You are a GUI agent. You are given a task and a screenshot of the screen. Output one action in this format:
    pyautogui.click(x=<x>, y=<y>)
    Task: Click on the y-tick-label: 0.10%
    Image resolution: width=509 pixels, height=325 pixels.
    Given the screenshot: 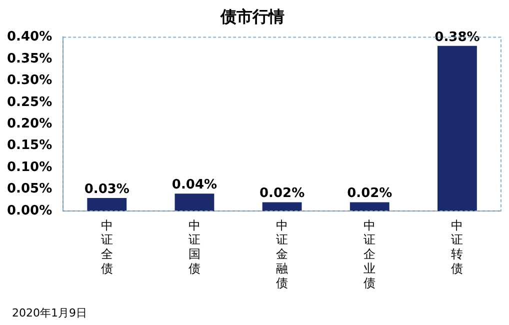 What is the action you would take?
    pyautogui.click(x=29, y=167)
    